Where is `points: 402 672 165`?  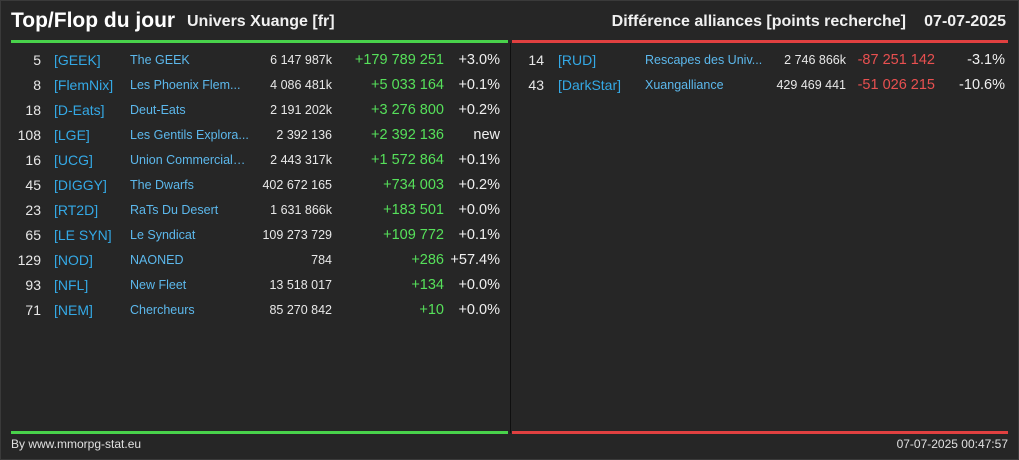
points: 402 672 165 is located at coordinates (297, 185).